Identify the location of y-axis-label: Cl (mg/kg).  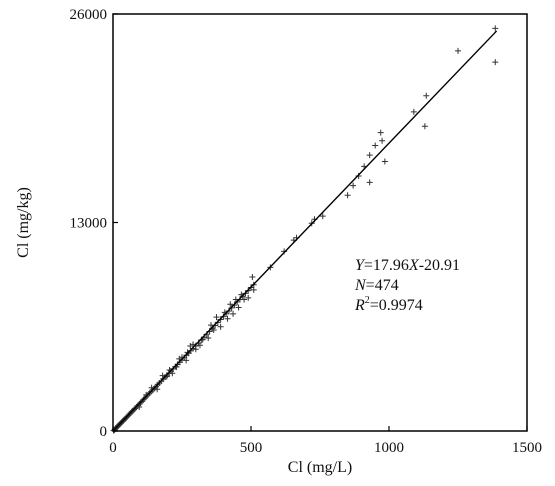
(23, 222).